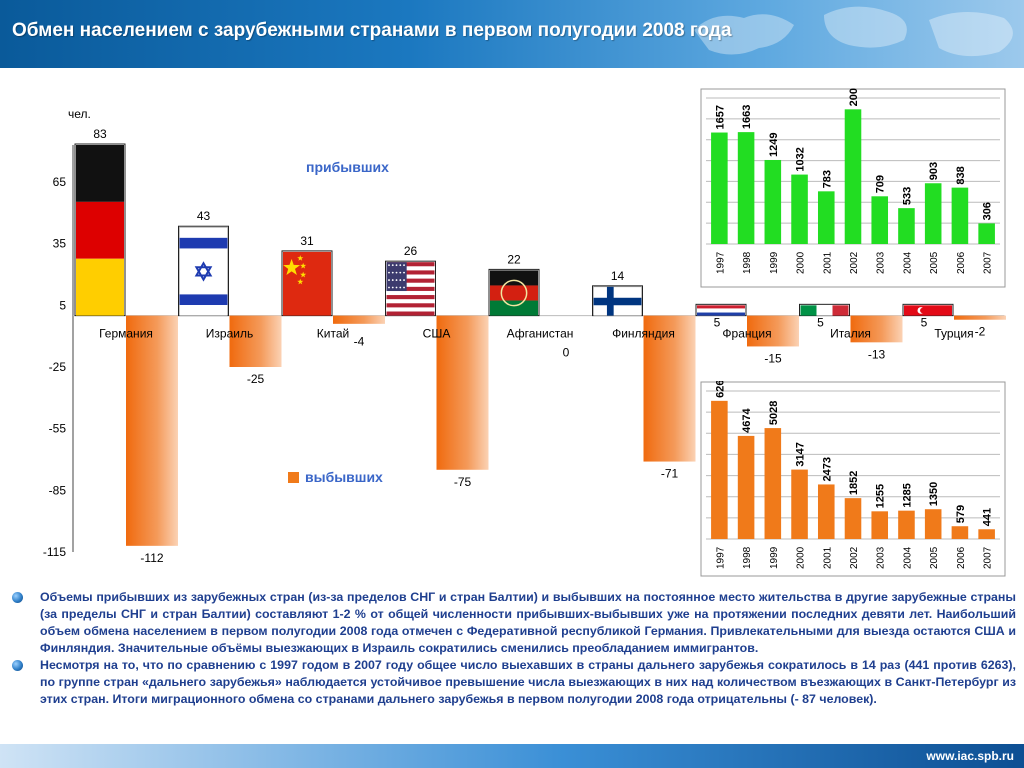 The height and width of the screenshot is (768, 1024). I want to click on year-value-label: 441, so click(988, 517).